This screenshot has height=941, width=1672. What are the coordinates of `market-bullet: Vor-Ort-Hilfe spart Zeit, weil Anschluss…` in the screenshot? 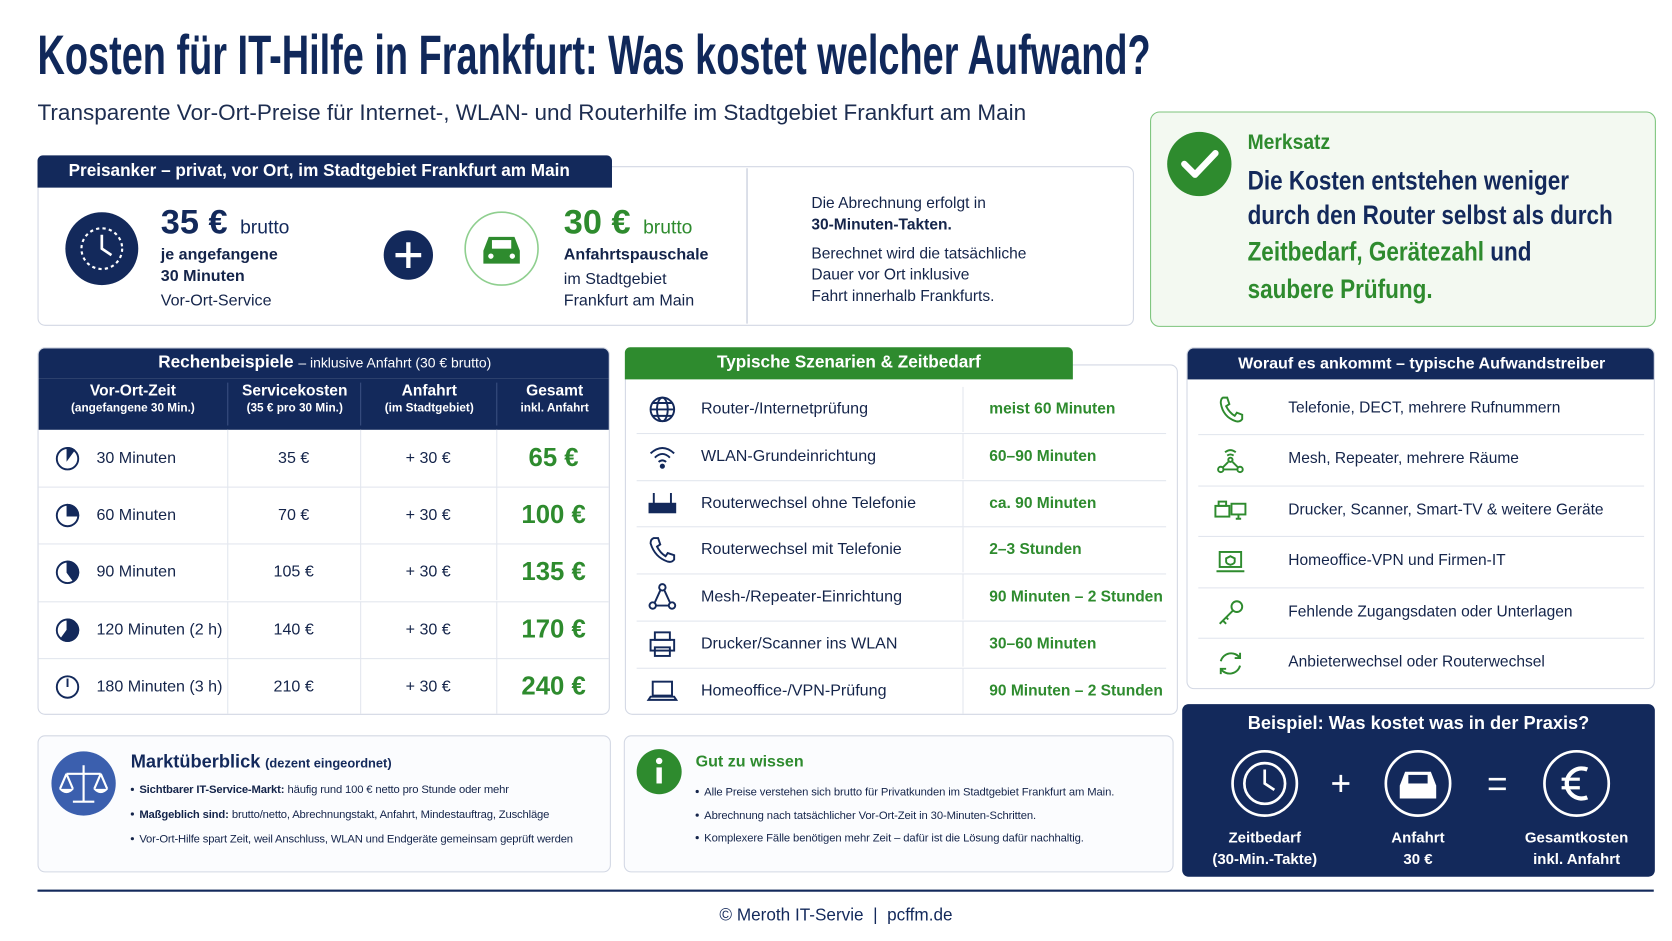 It's located at (351, 839).